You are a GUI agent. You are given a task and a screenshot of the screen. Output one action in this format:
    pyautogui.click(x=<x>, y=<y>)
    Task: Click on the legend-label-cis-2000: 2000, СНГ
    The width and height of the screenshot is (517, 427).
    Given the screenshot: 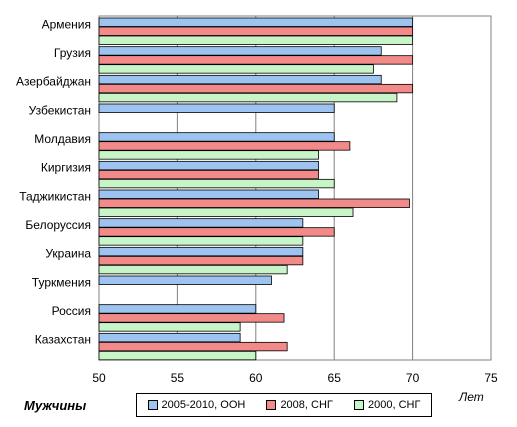 What is the action you would take?
    pyautogui.click(x=394, y=405)
    